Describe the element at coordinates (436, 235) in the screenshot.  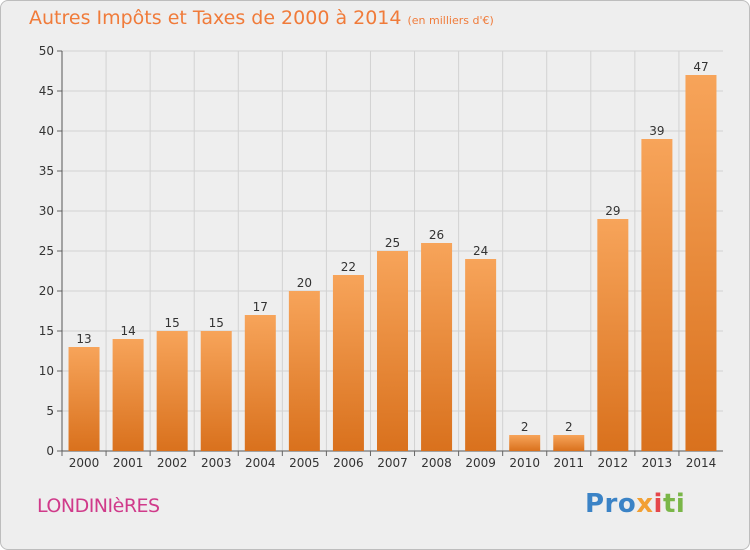
I see `data-label: 26` at that location.